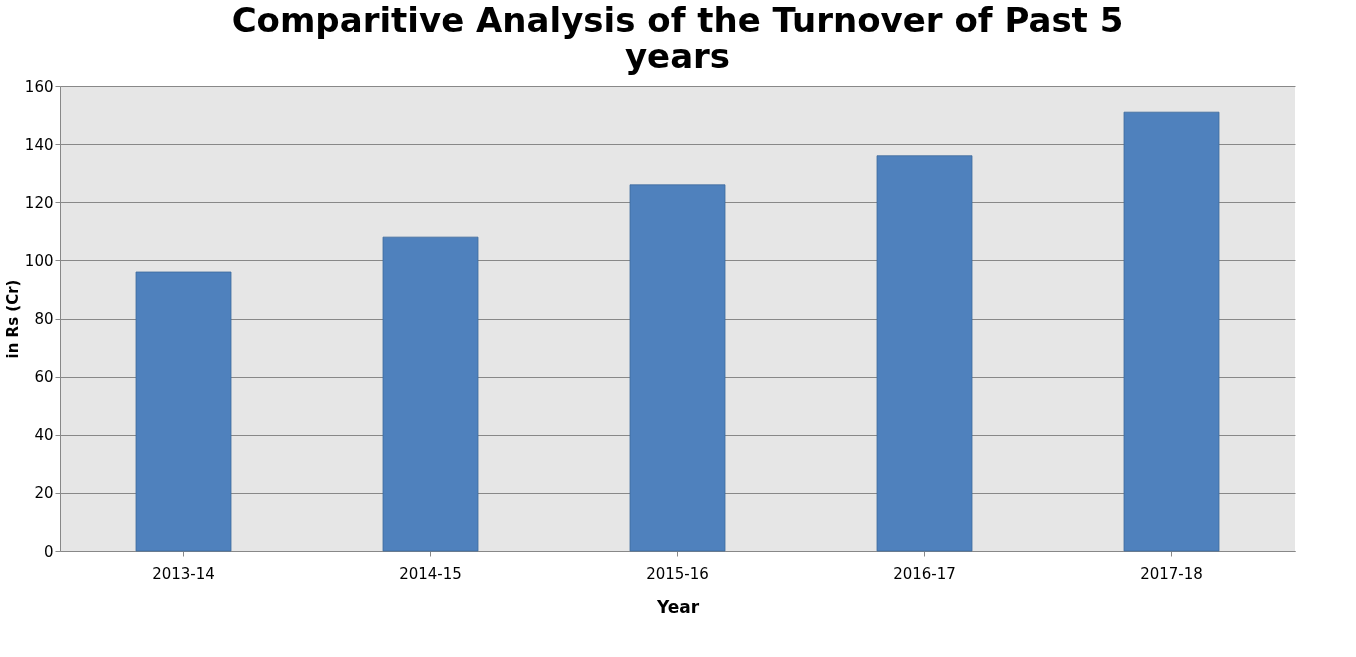 This screenshot has height=657, width=1356. I want to click on y-tick-label: 40, so click(44, 435).